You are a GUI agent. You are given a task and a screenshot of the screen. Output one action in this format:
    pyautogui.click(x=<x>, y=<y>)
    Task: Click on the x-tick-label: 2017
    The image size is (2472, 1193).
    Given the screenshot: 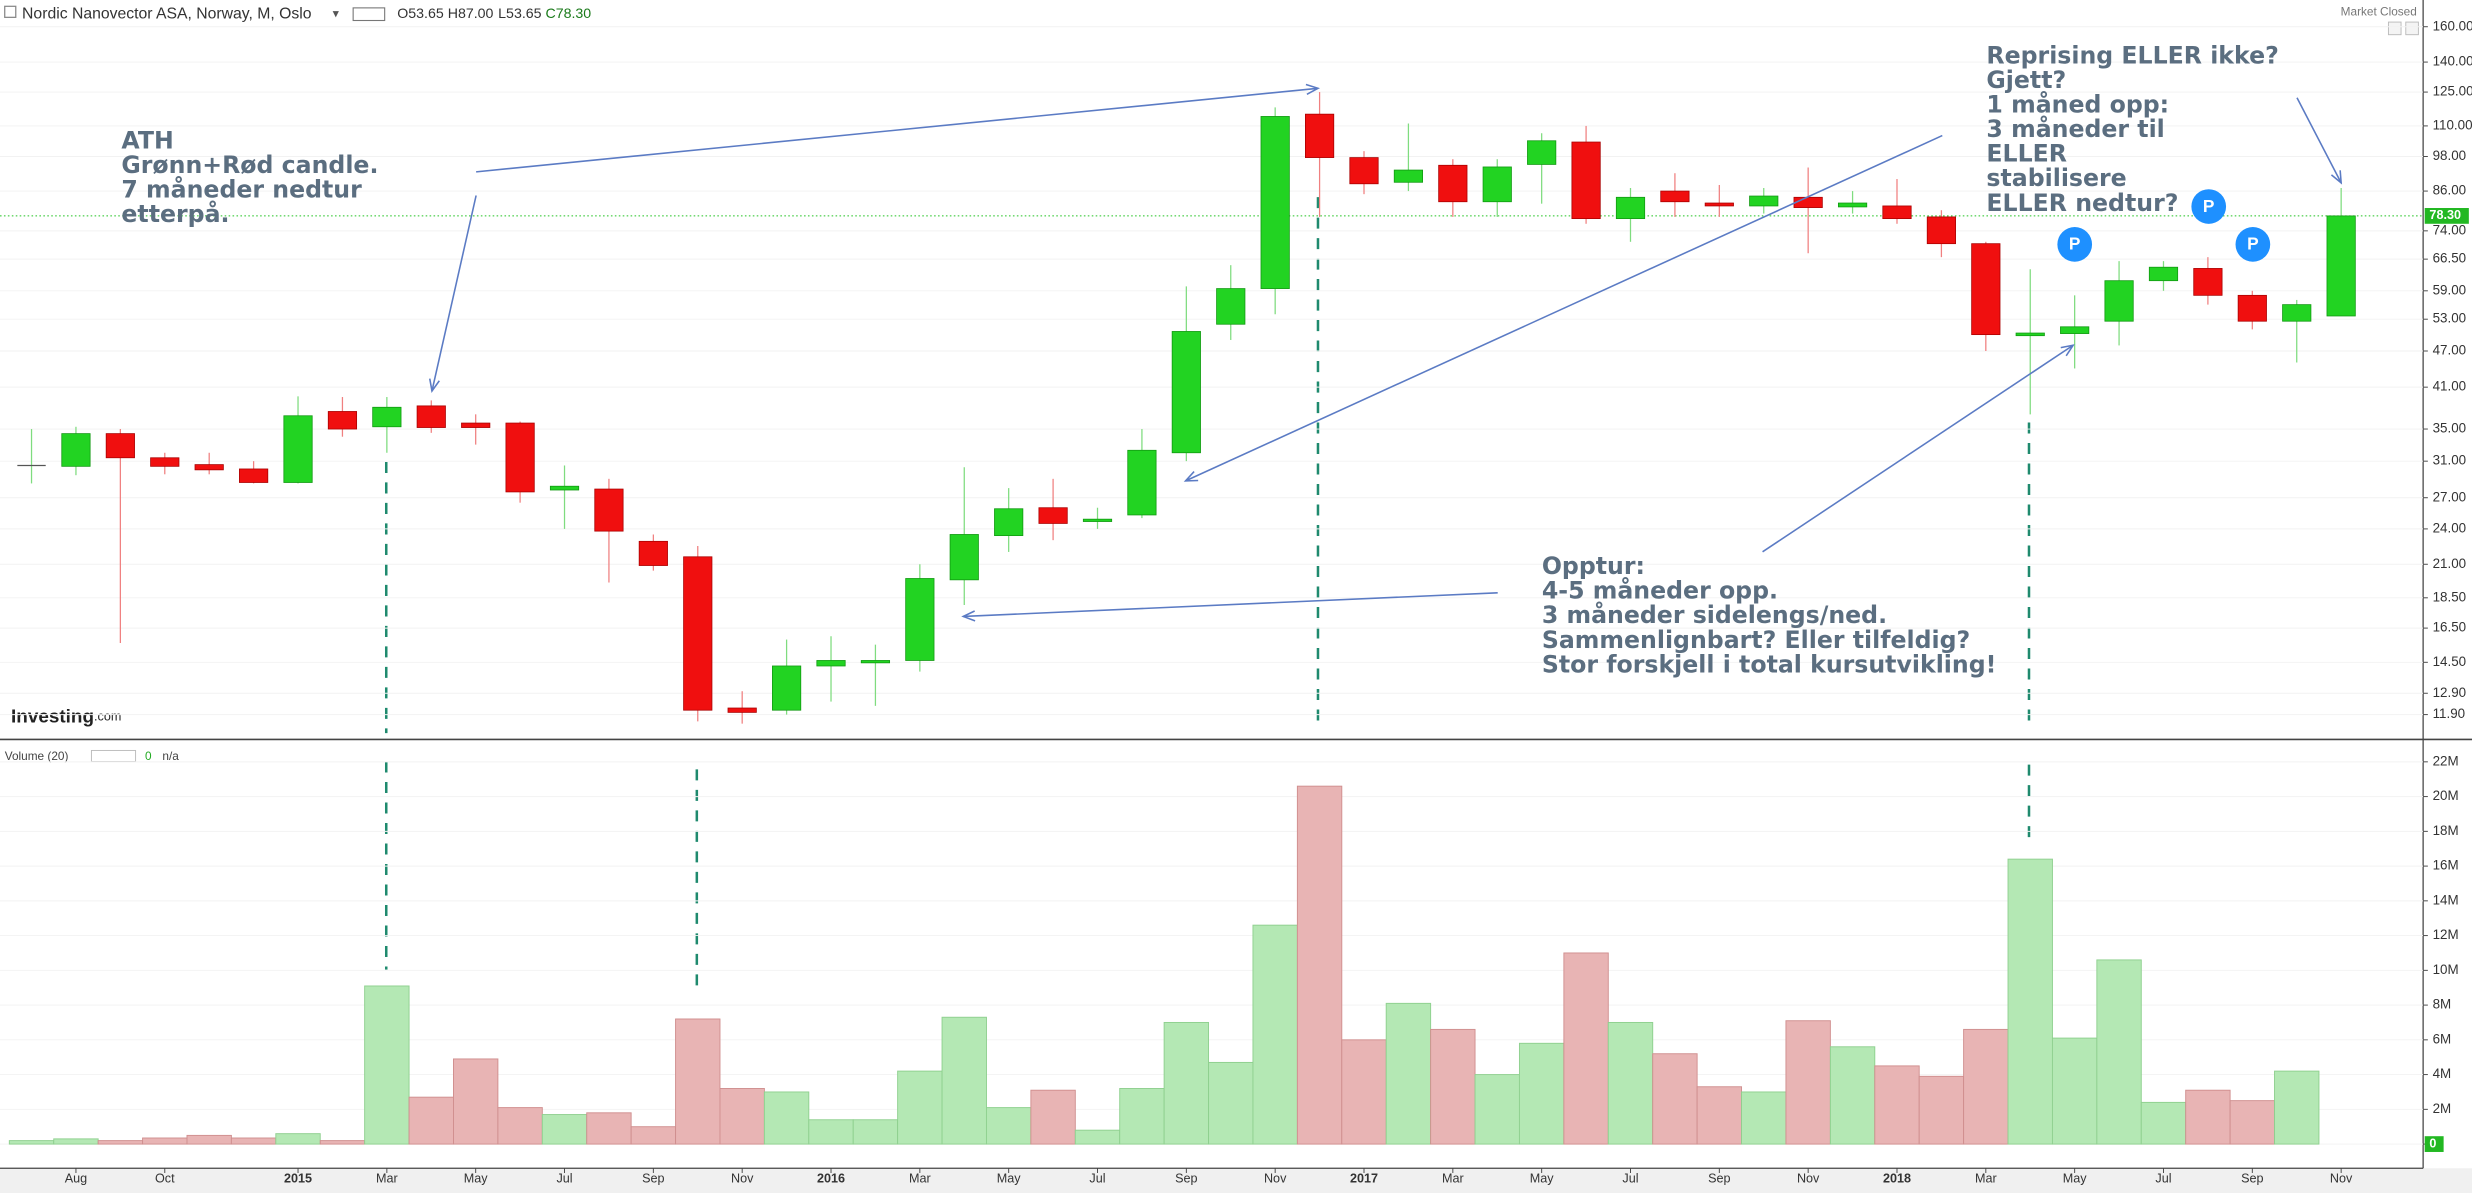 What is the action you would take?
    pyautogui.click(x=1364, y=1179)
    